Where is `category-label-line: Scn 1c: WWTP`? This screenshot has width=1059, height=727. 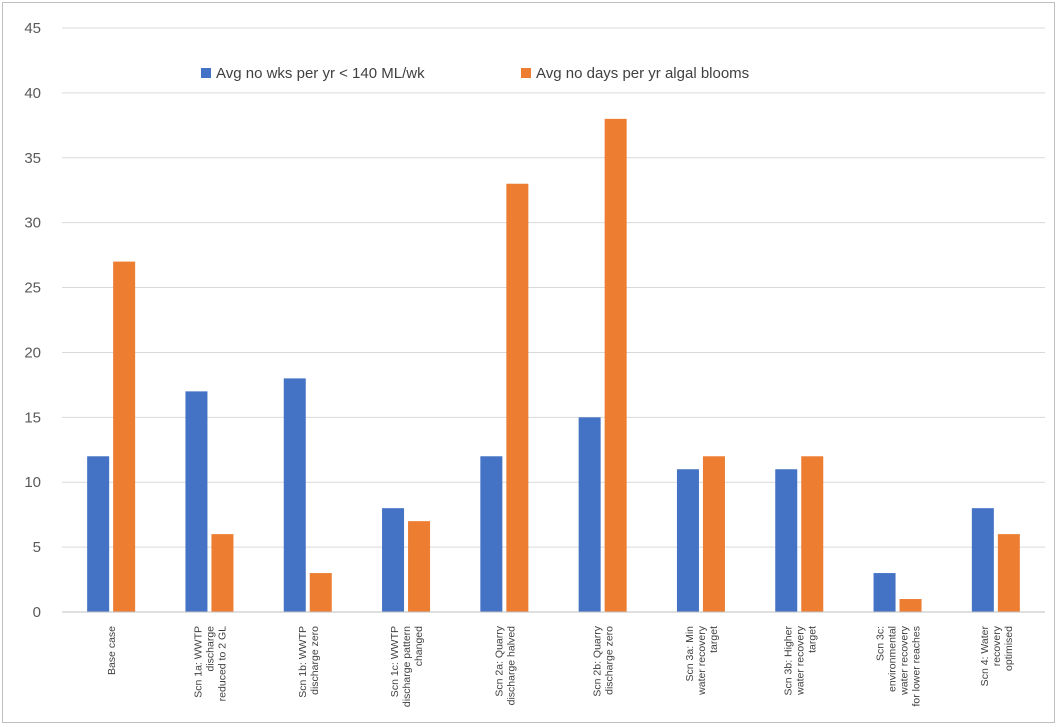
category-label-line: Scn 1c: WWTP is located at coordinates (395, 661).